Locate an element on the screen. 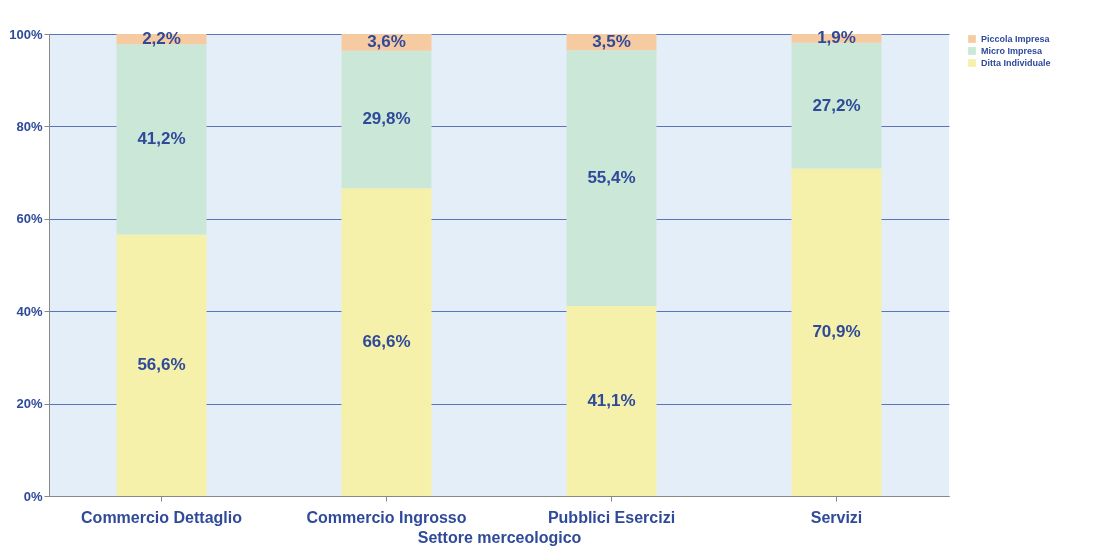 The image size is (1105, 554). x-tick-label: Servizi is located at coordinates (836, 517).